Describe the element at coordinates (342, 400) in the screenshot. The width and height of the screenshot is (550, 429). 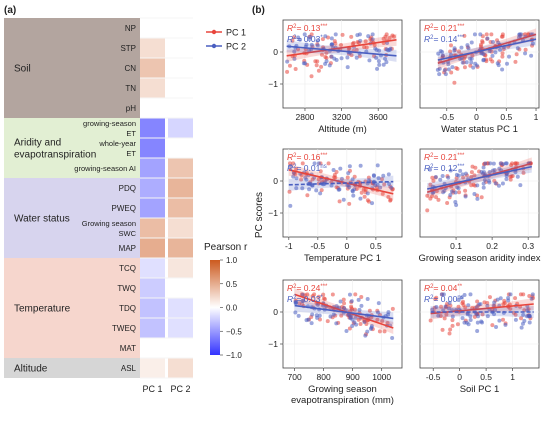
I see `x-axis-label: evapotranspiration (mm)` at that location.